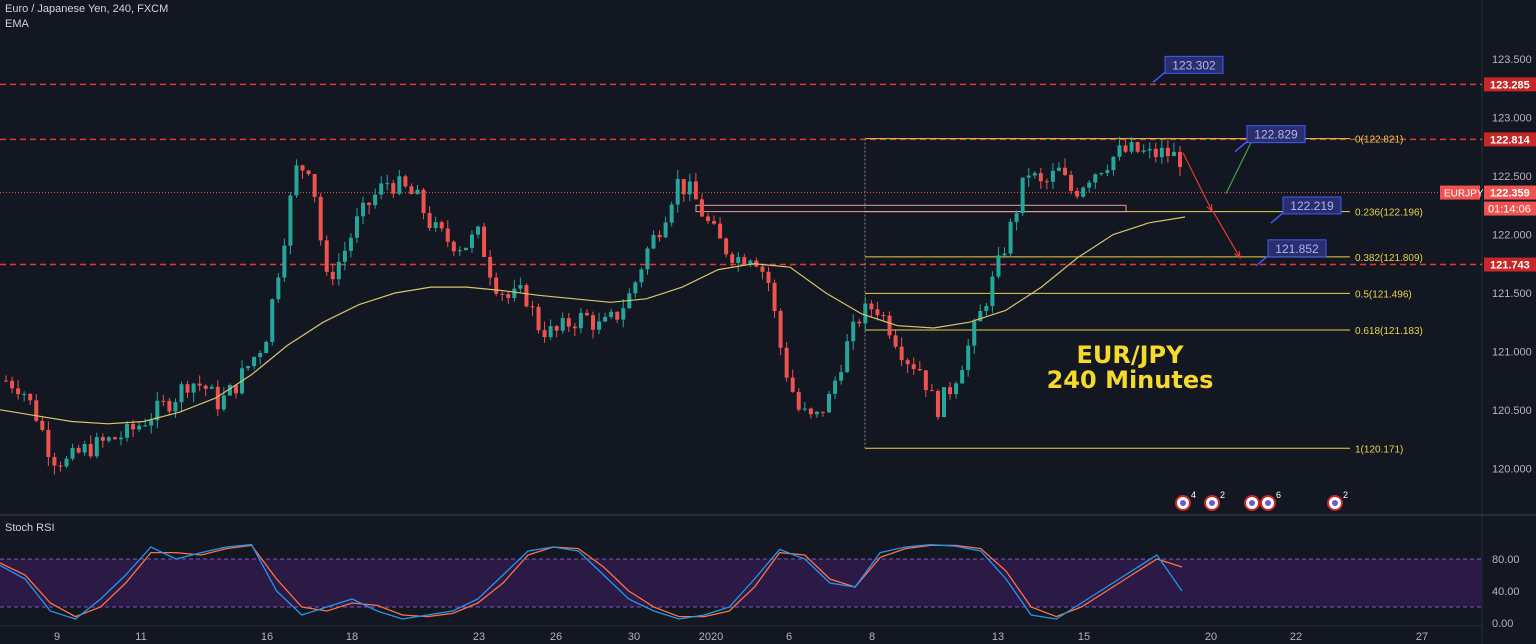  What do you see at coordinates (1502, 624) in the screenshot?
I see `rsi-tick-label: 0.00` at bounding box center [1502, 624].